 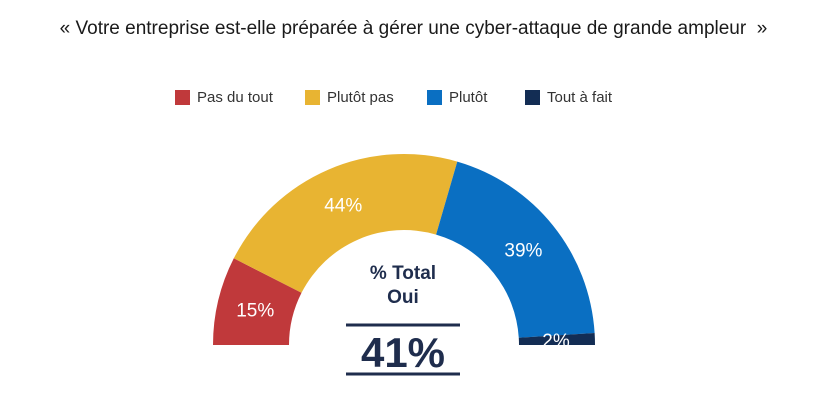 I want to click on legend-swatch-pas-du-tout, so click(x=182, y=97).